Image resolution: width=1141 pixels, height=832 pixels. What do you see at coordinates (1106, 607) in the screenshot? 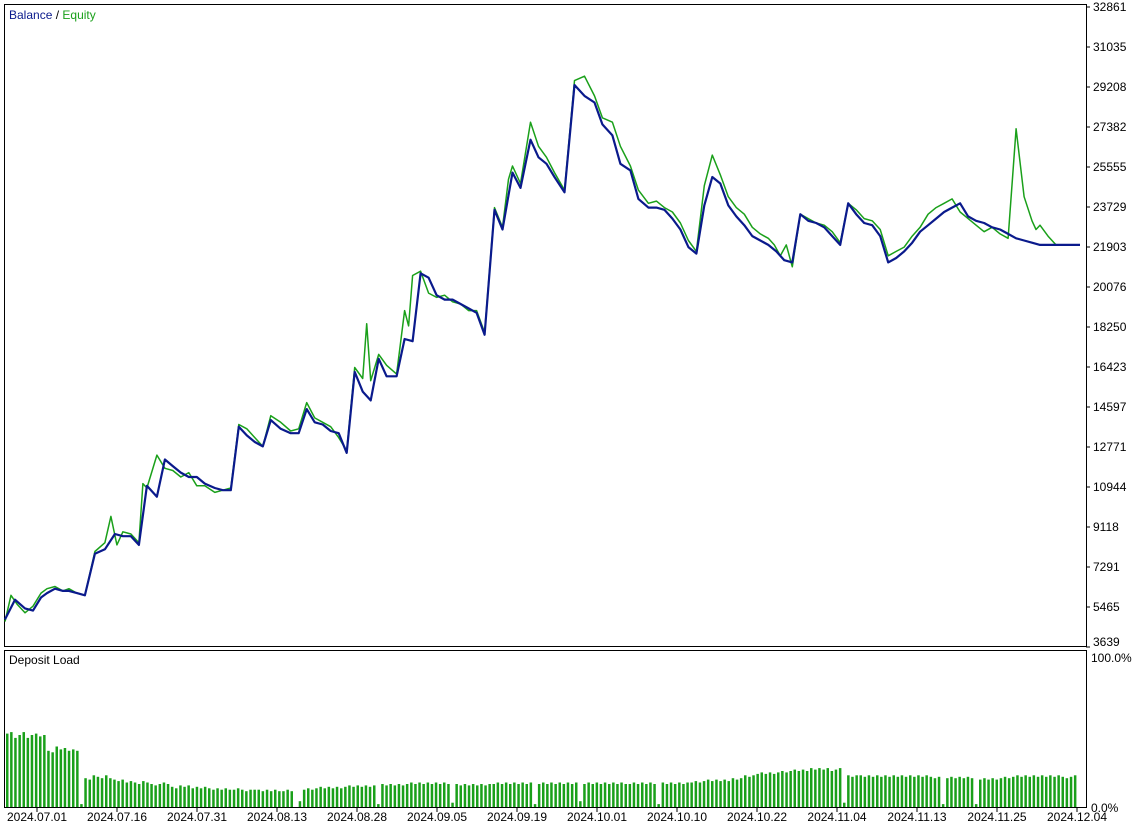
I see `y-tick-label: 5465` at bounding box center [1106, 607].